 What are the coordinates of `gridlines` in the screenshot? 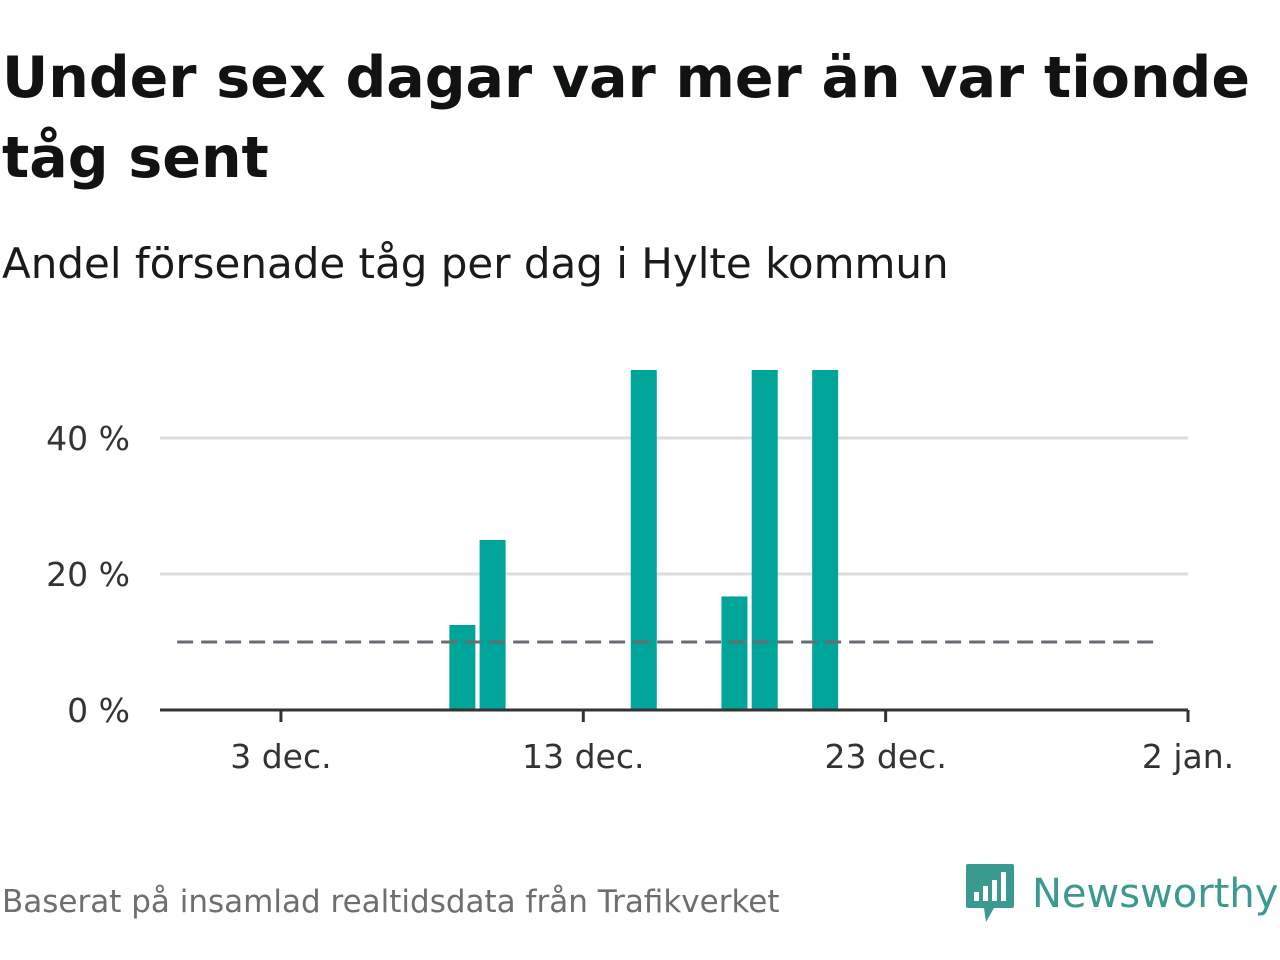 It's located at (674, 506).